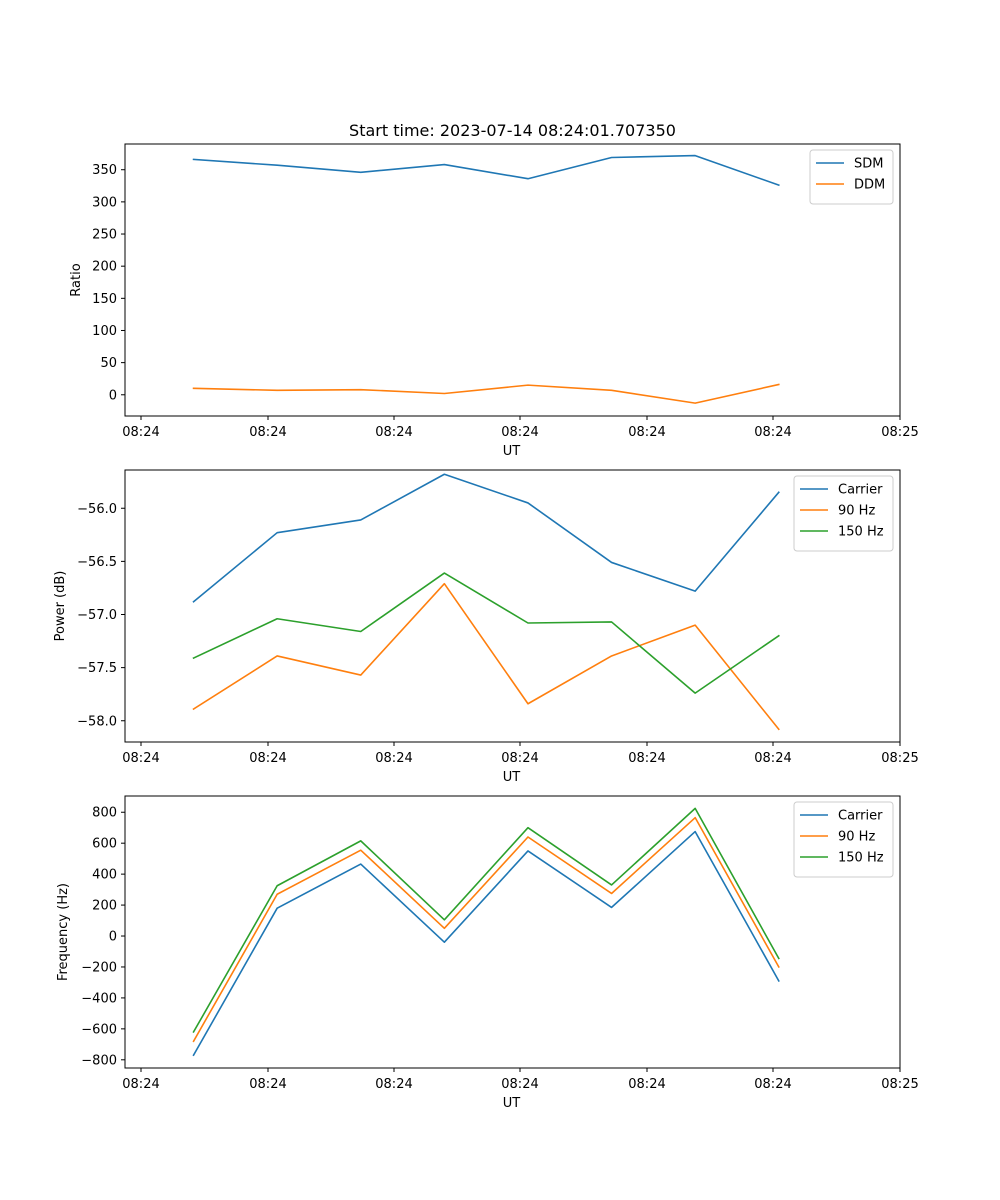  Describe the element at coordinates (104, 331) in the screenshot. I see `y-tick-label: 100` at that location.